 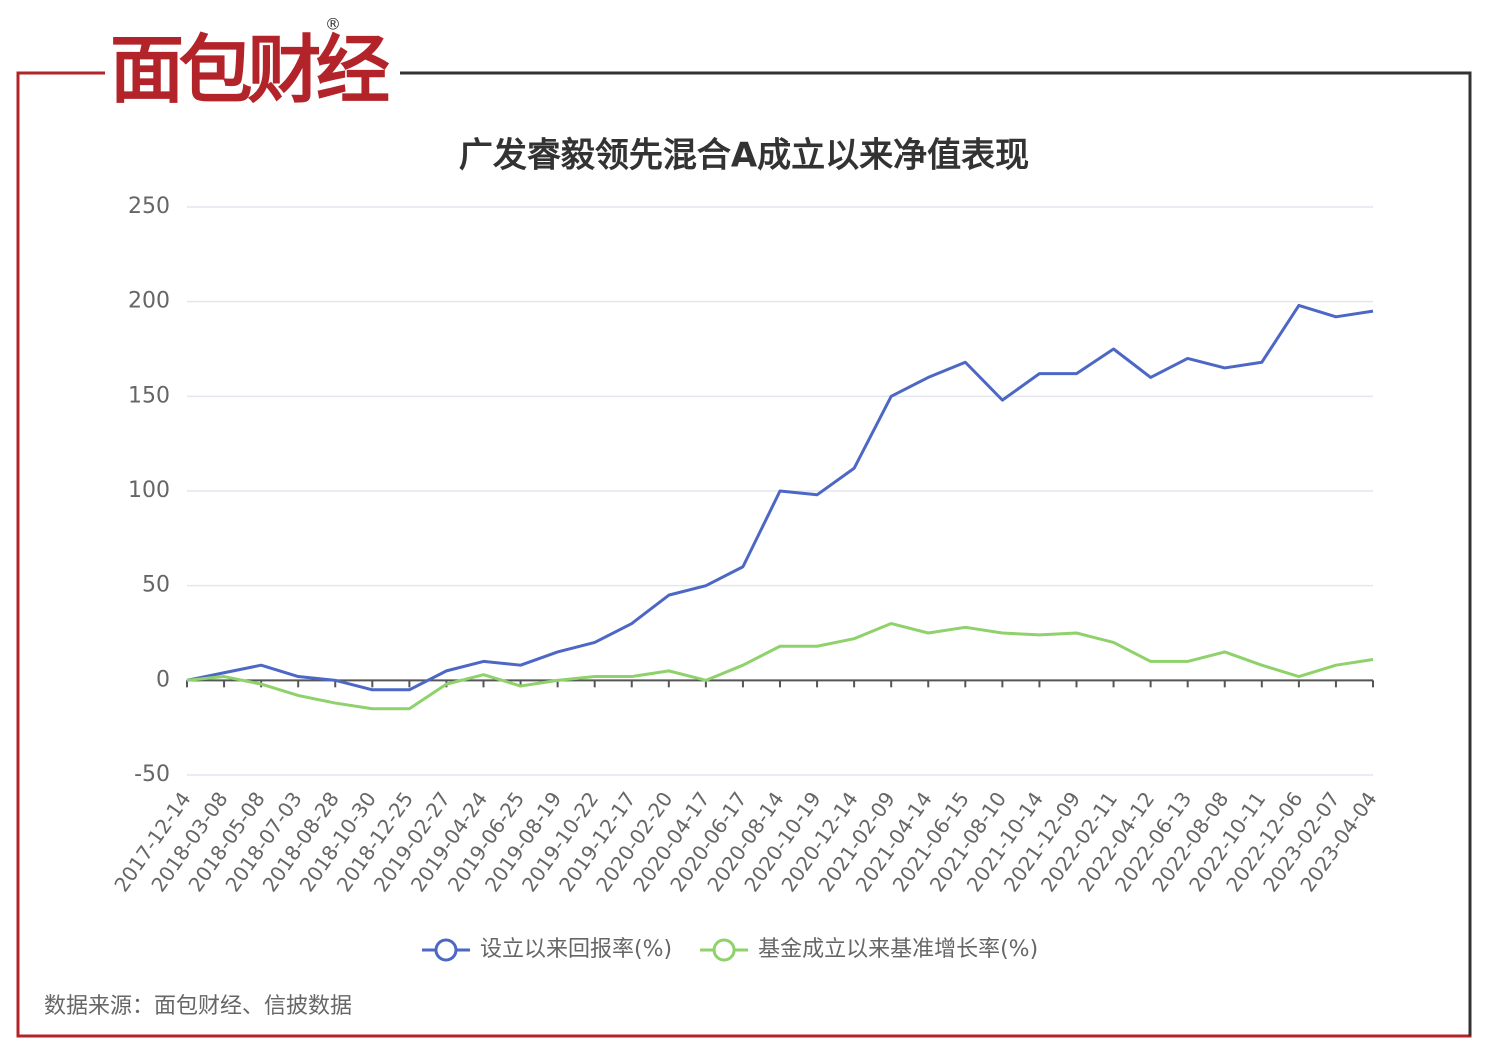 What do you see at coordinates (898, 949) in the screenshot?
I see `legend-label: 基金成立以来基准增长率(%)` at bounding box center [898, 949].